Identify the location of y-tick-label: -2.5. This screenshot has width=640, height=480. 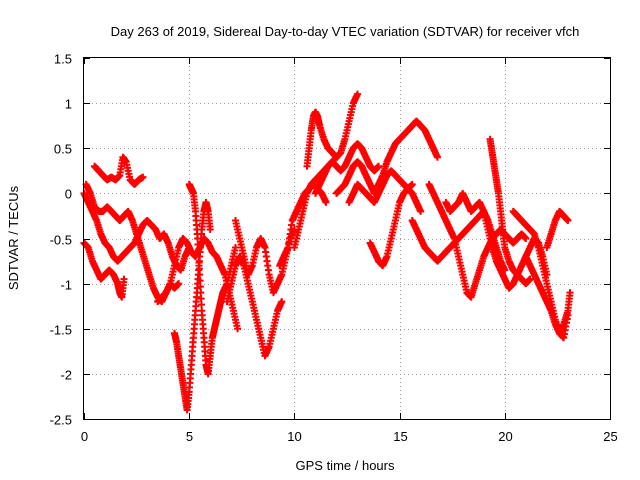
(61, 420).